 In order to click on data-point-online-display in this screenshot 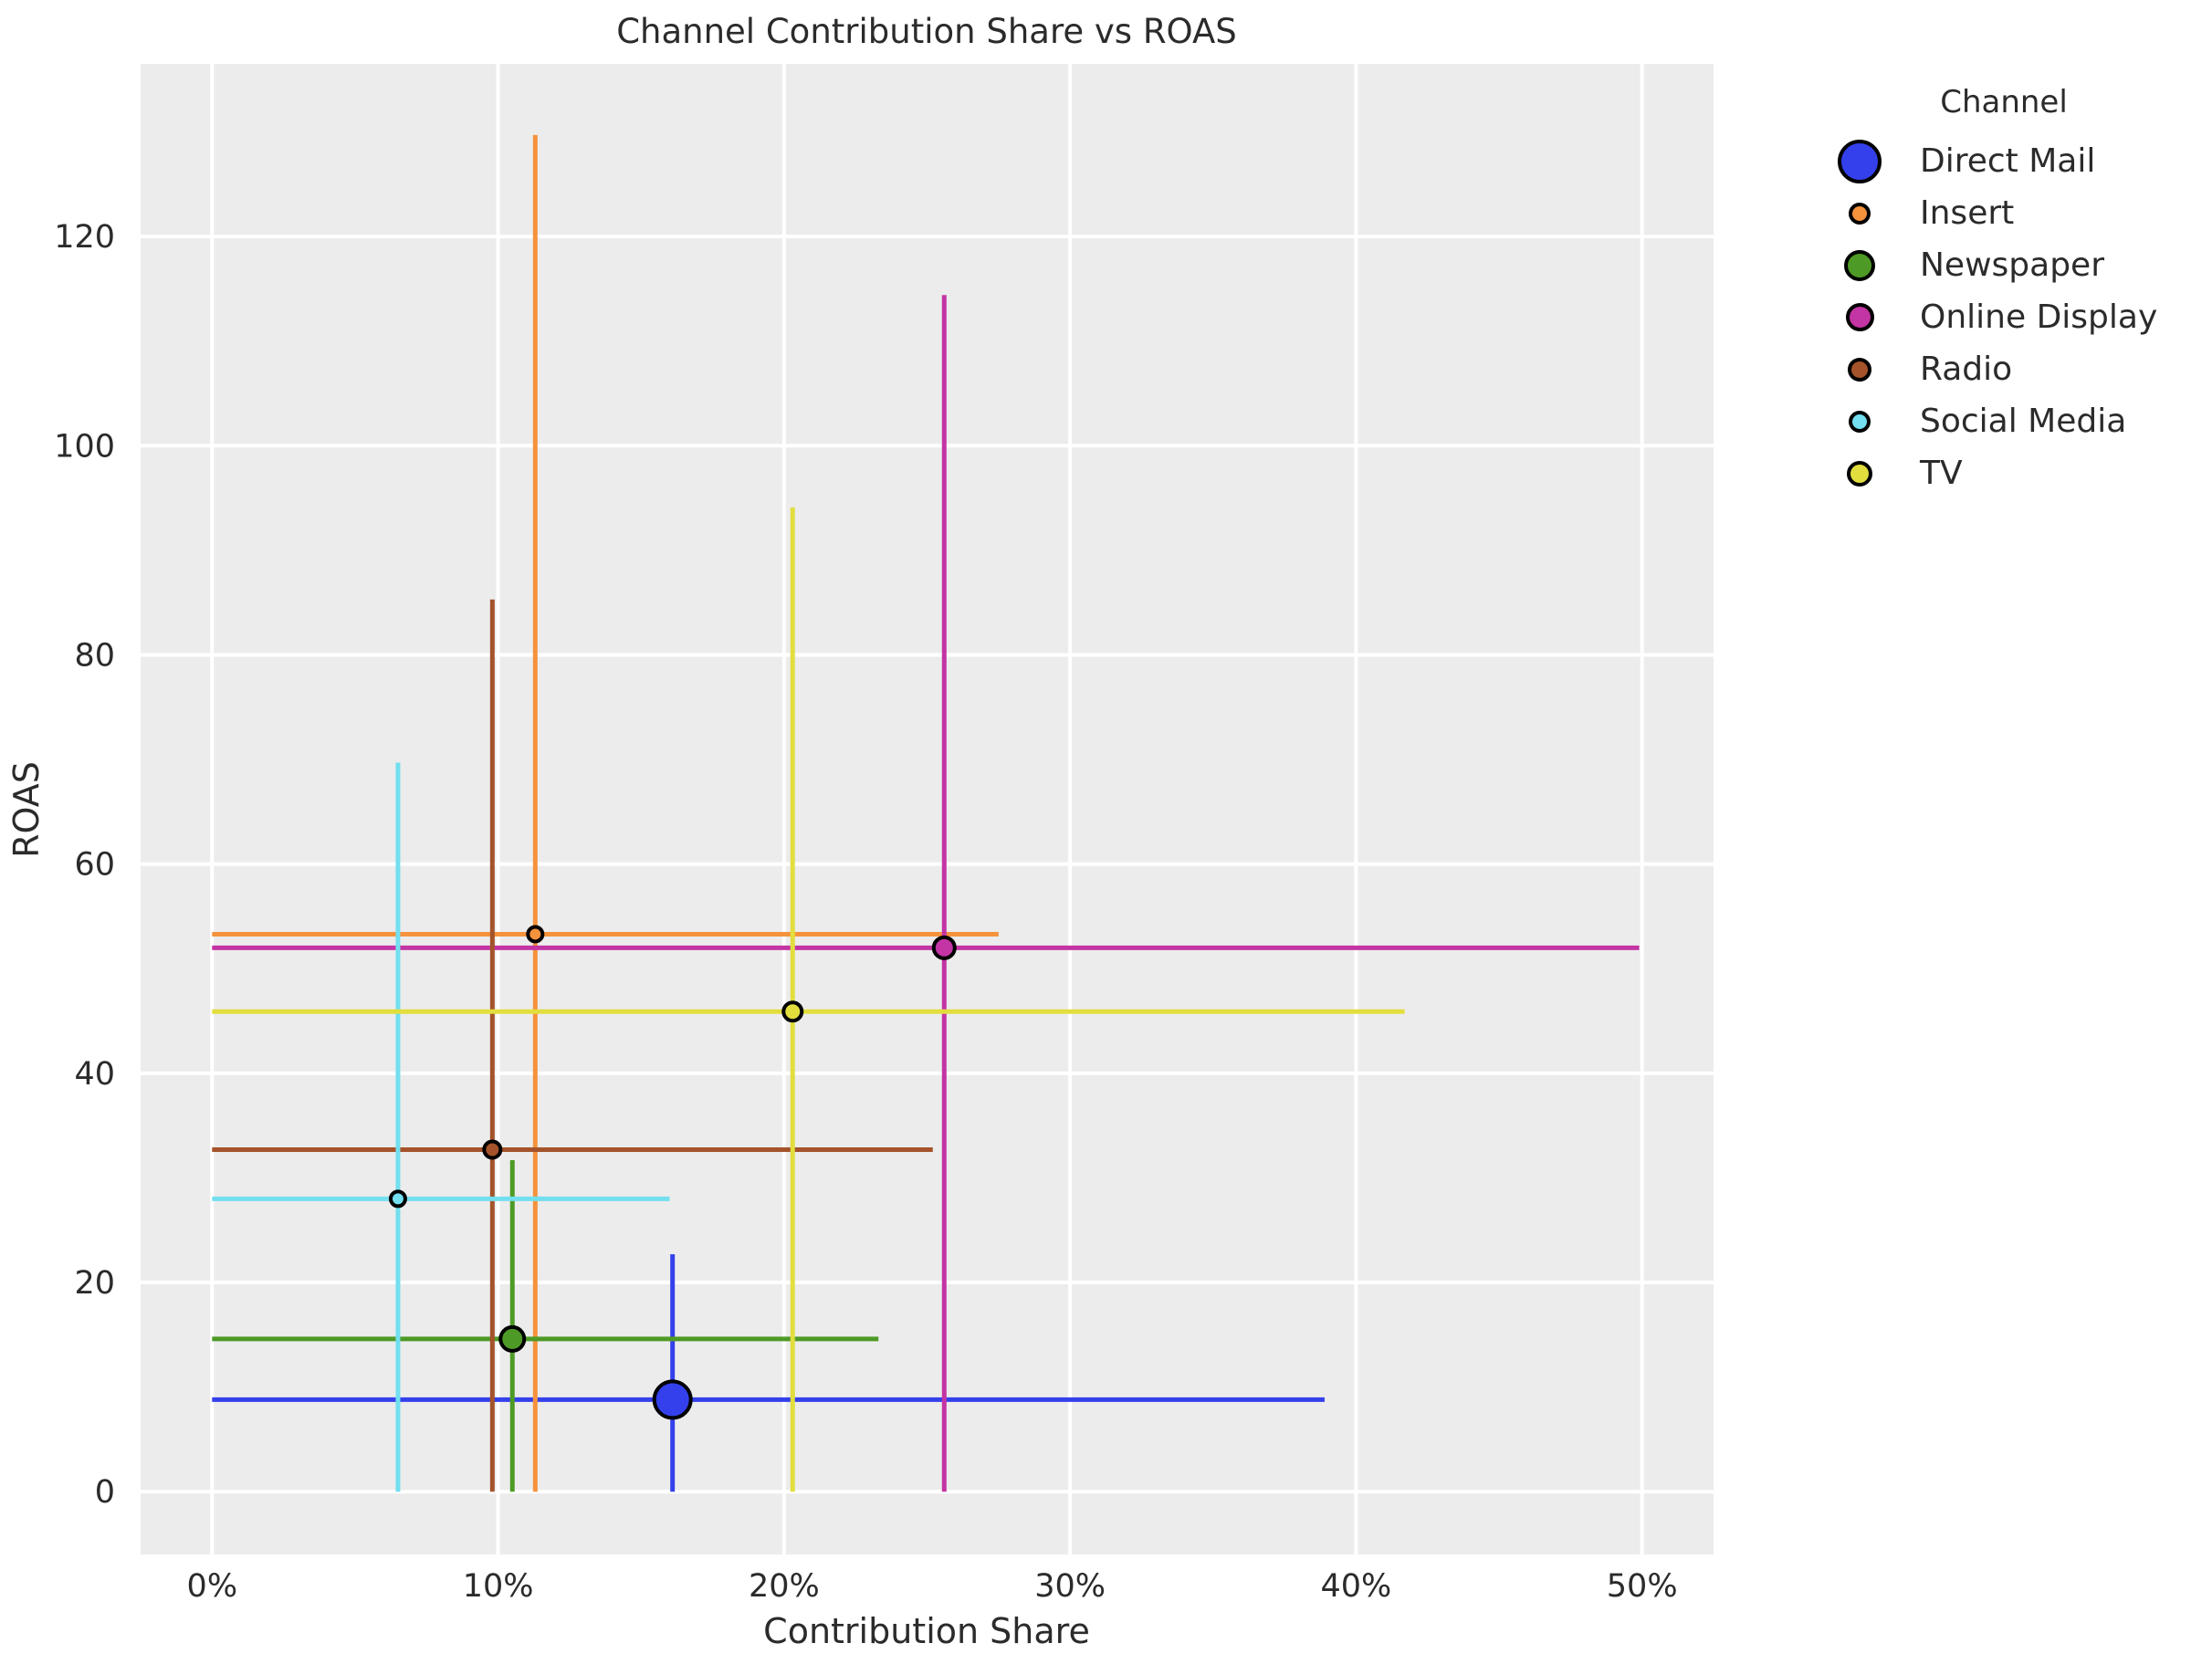, I will do `click(944, 947)`.